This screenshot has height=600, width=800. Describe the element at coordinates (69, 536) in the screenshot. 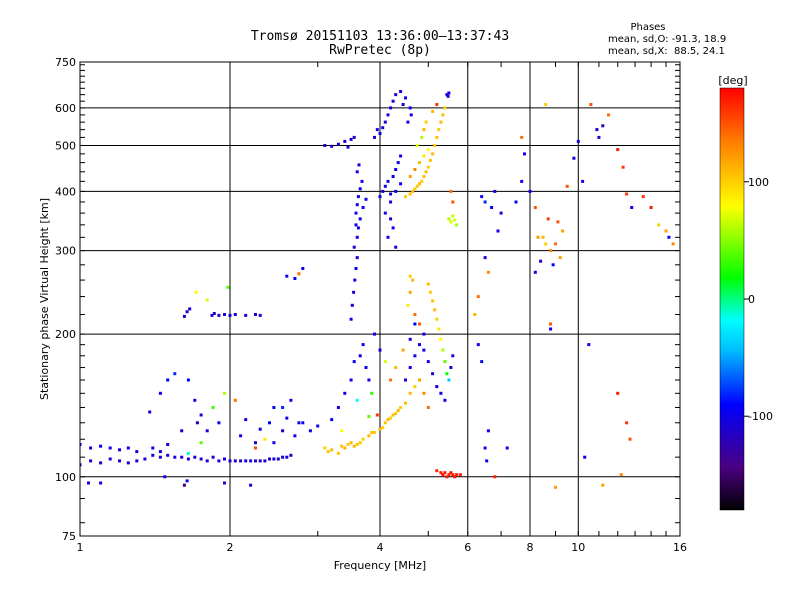

I see `y-tick-label: 75` at that location.